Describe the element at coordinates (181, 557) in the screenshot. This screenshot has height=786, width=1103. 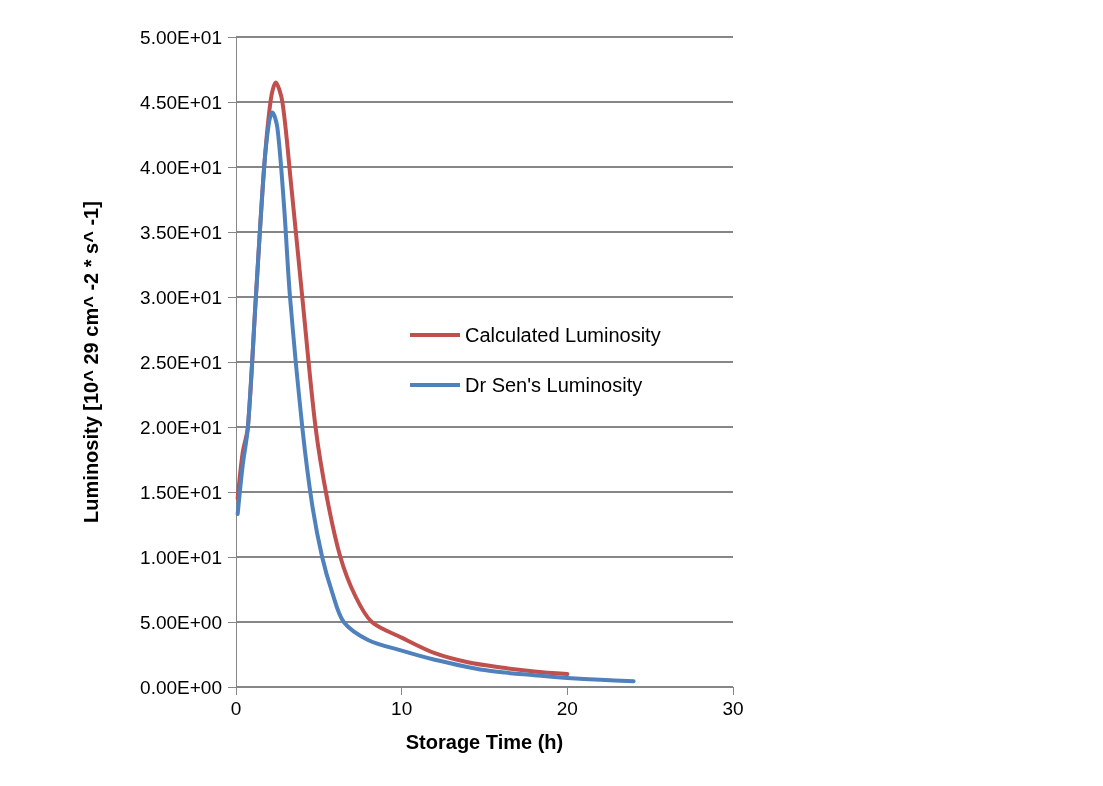
I see `y-tick-label: 1.00E+01` at that location.